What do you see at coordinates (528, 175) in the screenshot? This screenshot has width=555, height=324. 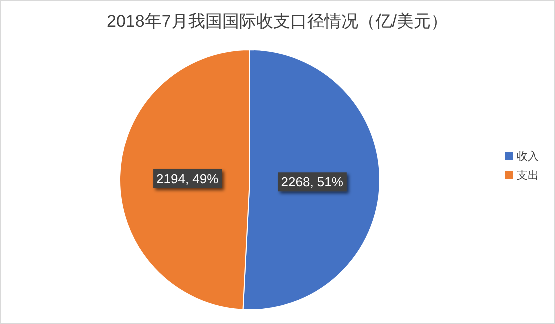 I see `legend-label: 支出` at bounding box center [528, 175].